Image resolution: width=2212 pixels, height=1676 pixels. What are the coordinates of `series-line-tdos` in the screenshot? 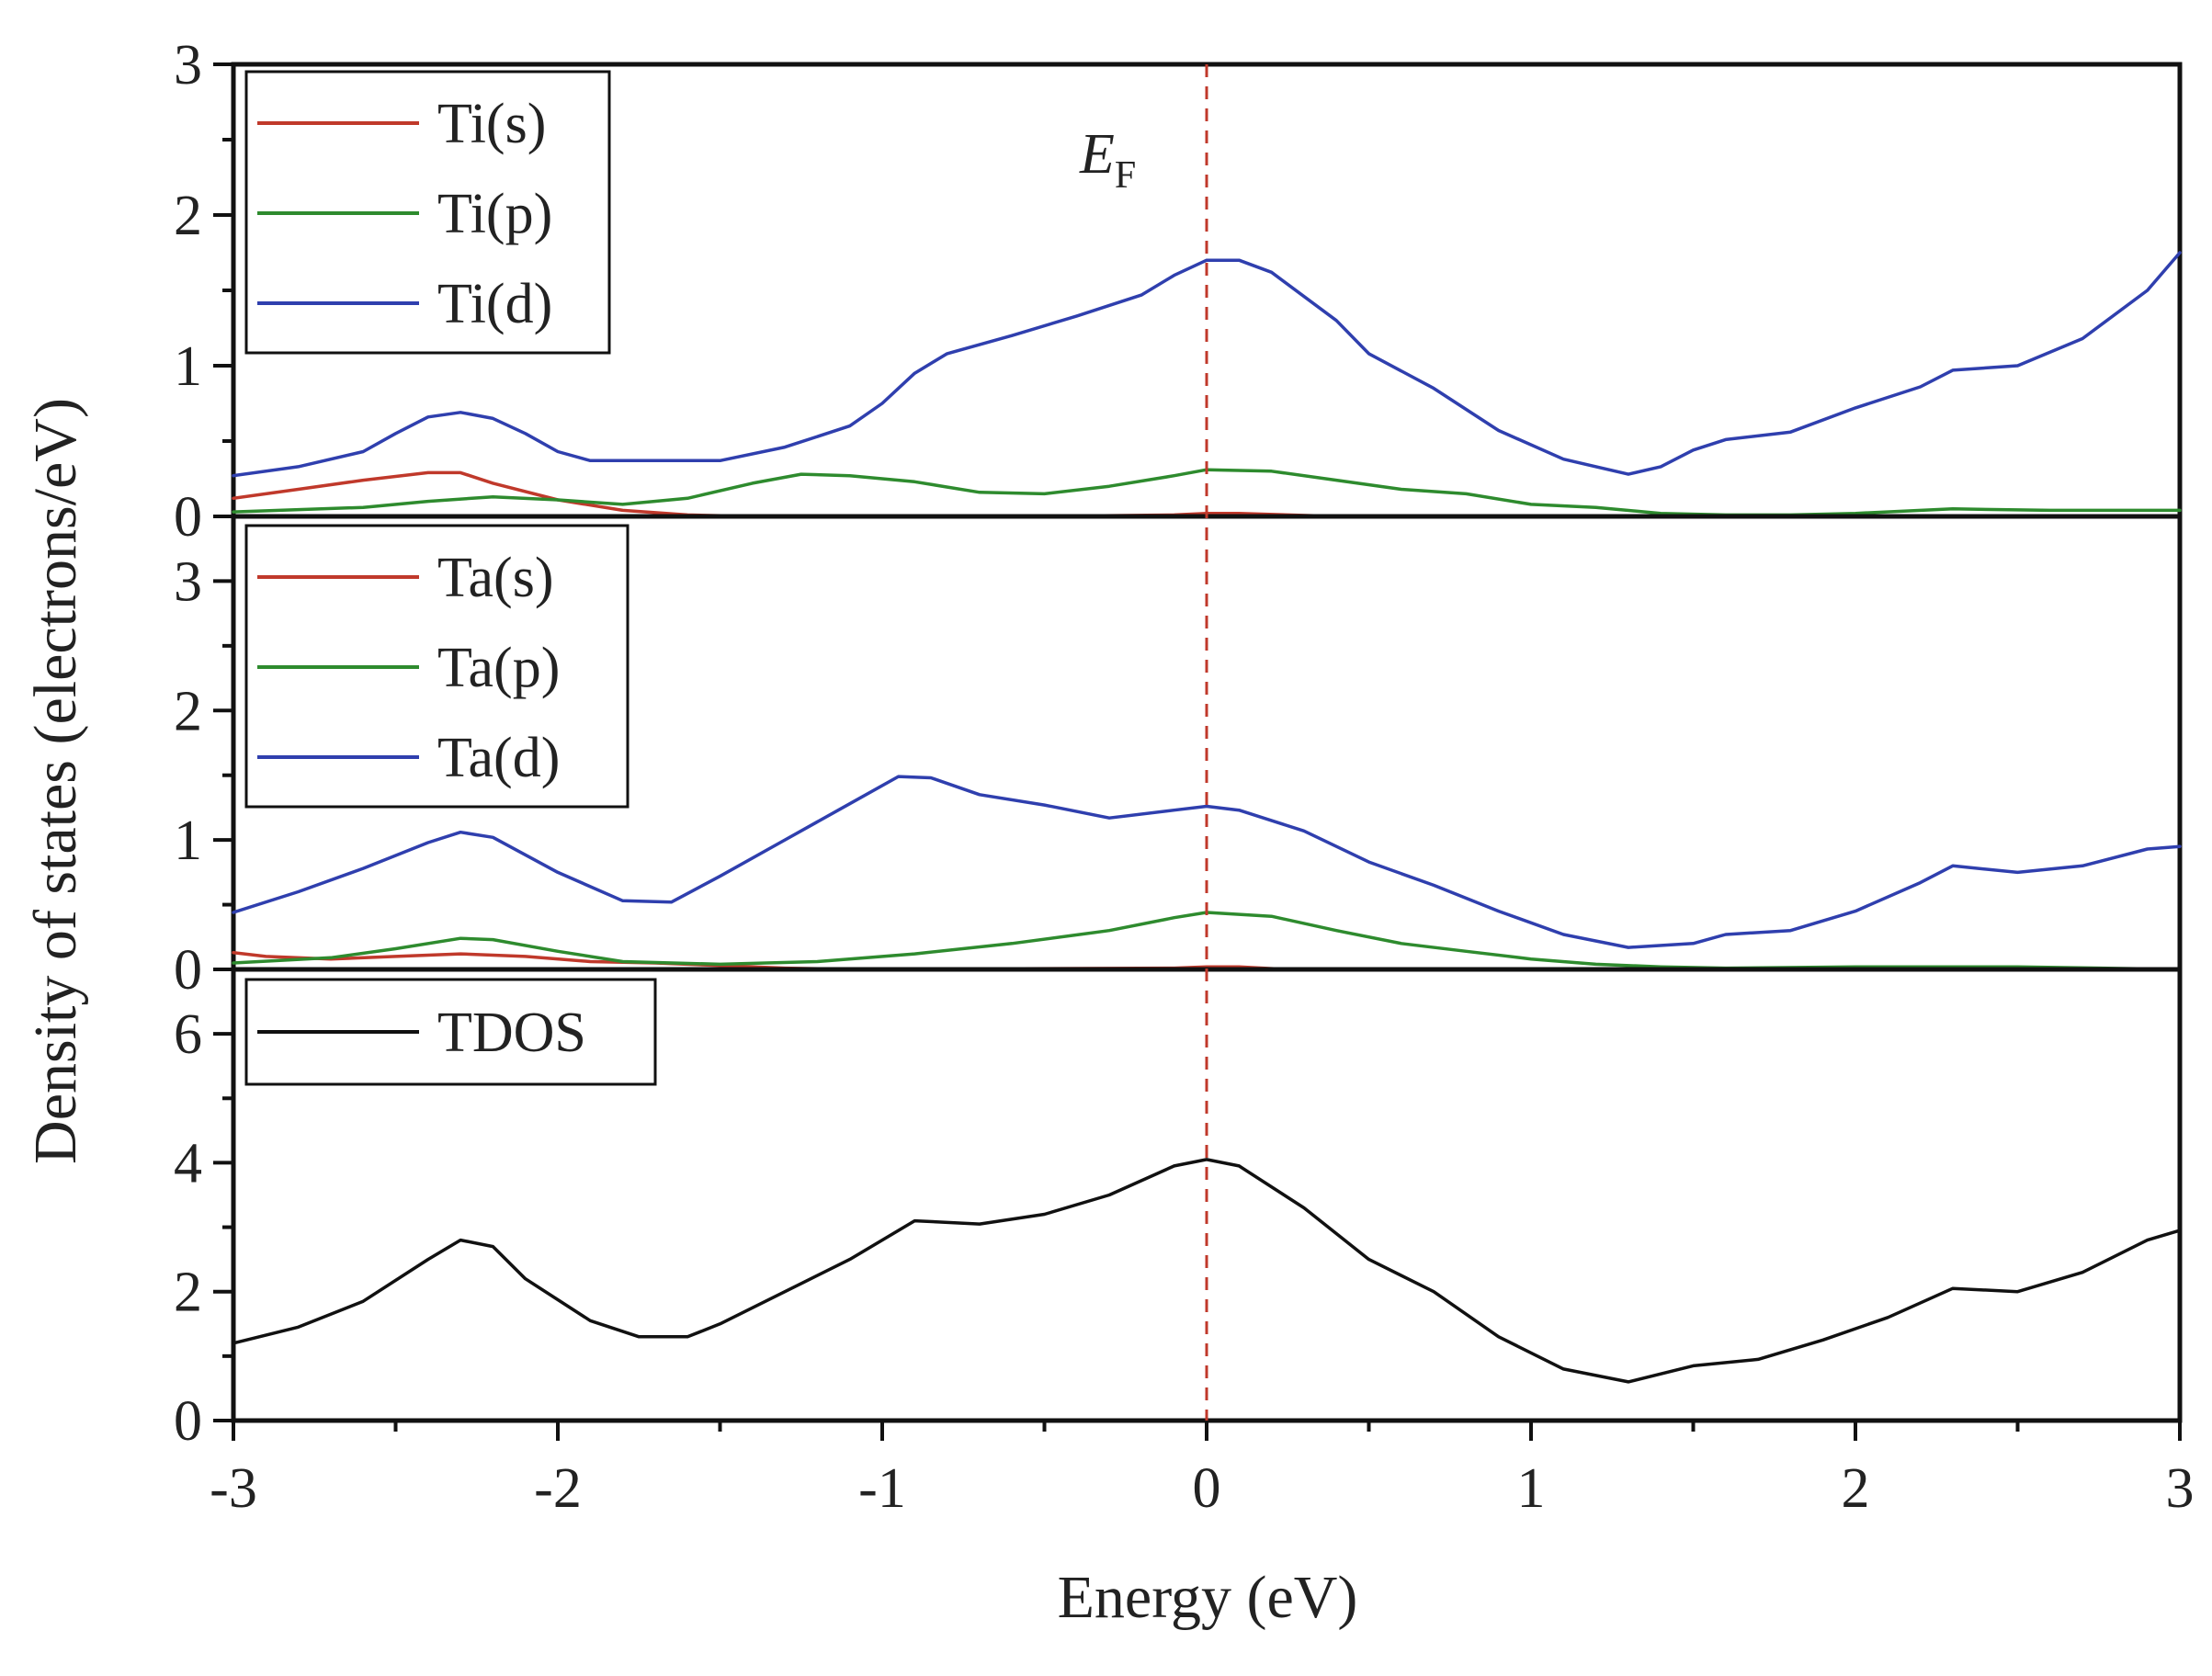 It's located at (1207, 1271).